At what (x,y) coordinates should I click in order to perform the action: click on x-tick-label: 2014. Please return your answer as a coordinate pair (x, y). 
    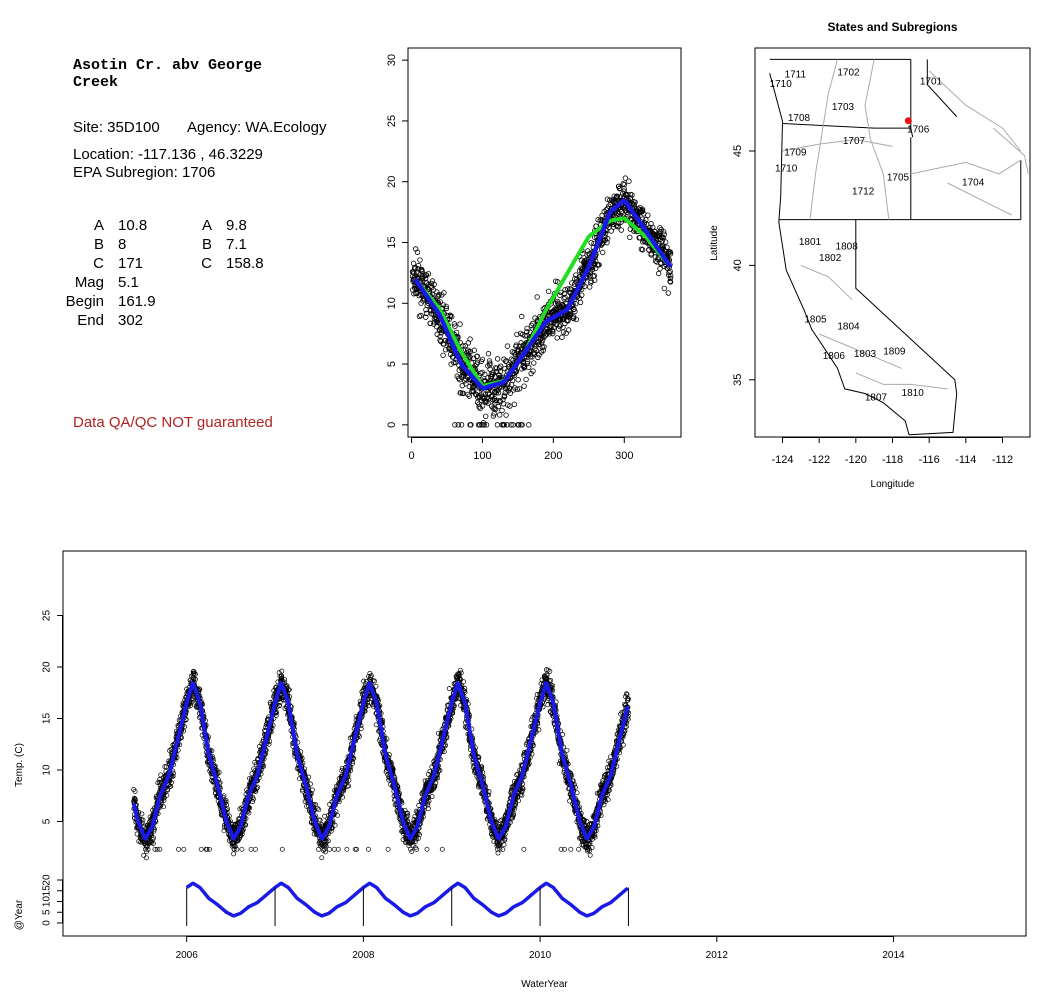
    Looking at the image, I should click on (893, 955).